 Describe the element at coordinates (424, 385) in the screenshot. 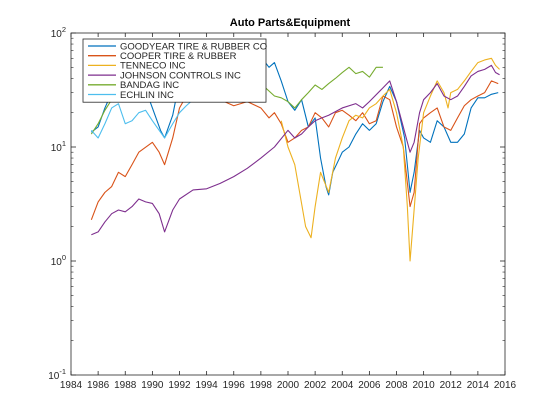

I see `x-tick-label: 2010` at that location.